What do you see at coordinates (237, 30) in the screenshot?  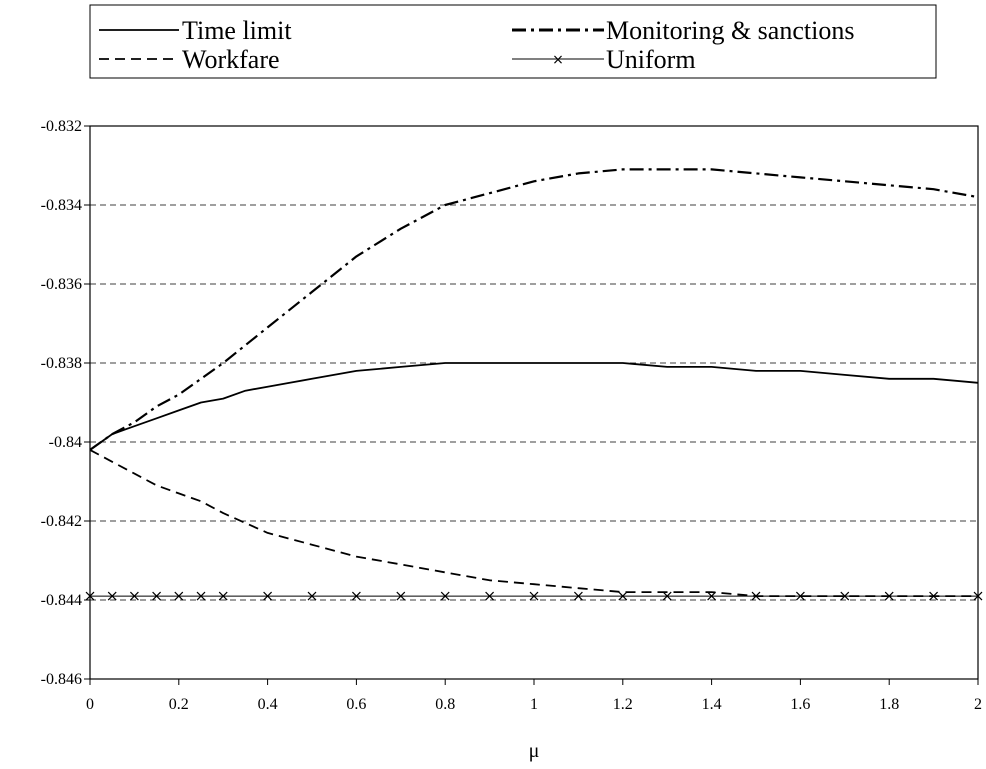 I see `legend-label-time-limit: Time limit` at bounding box center [237, 30].